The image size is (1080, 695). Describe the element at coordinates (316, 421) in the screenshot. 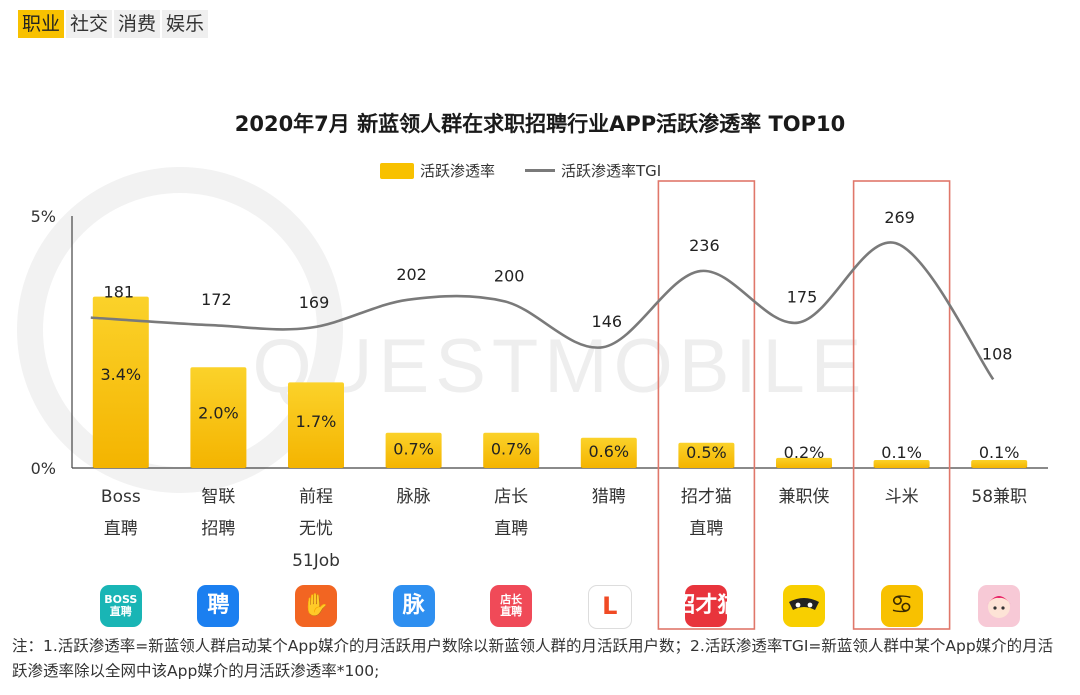

I see `bar-value-label: 1.7%` at that location.